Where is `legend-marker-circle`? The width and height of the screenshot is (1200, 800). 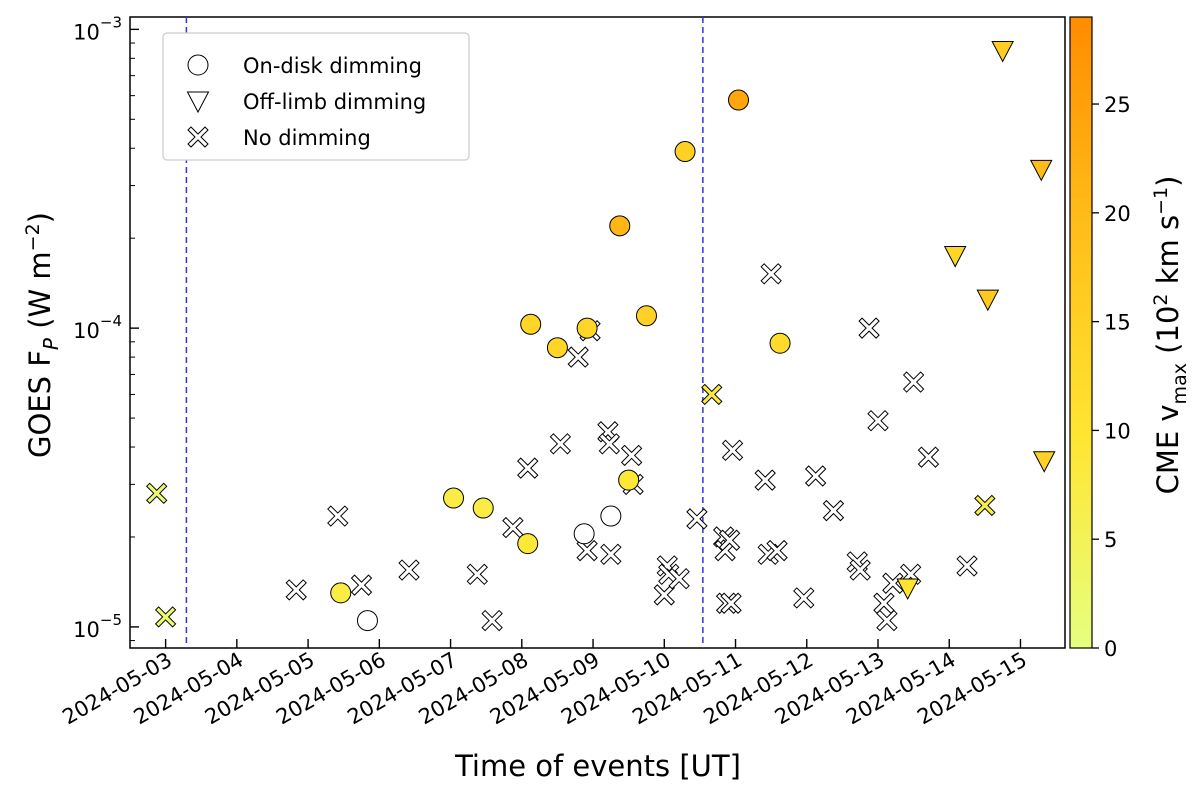
legend-marker-circle is located at coordinates (198, 65).